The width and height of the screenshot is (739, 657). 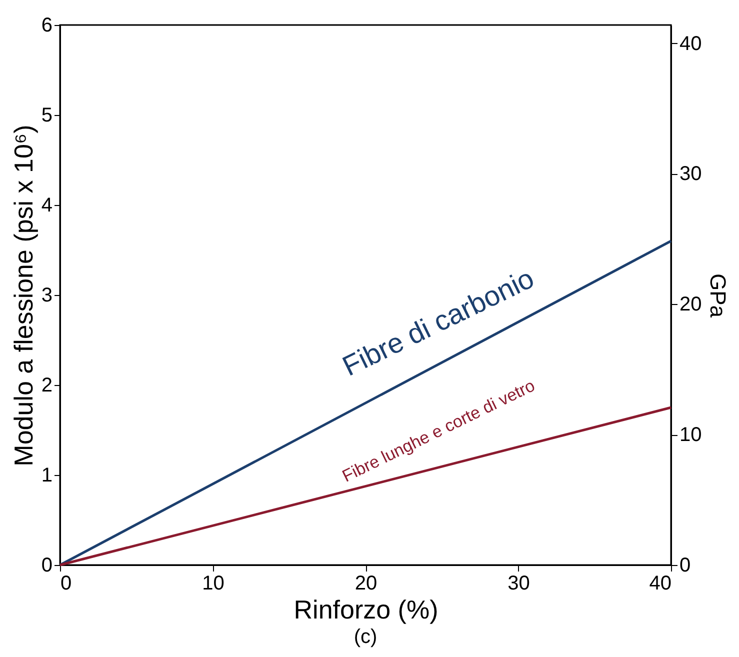 I want to click on y2-tick-label: 20, so click(x=691, y=305).